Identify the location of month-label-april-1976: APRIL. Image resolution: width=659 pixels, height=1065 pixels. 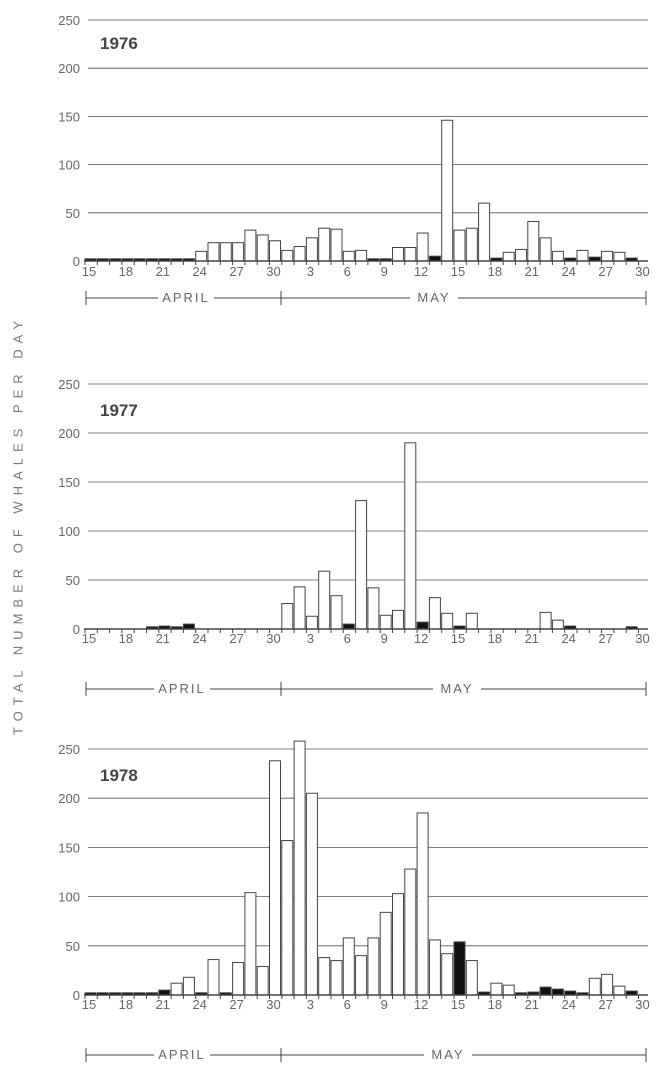
(186, 297).